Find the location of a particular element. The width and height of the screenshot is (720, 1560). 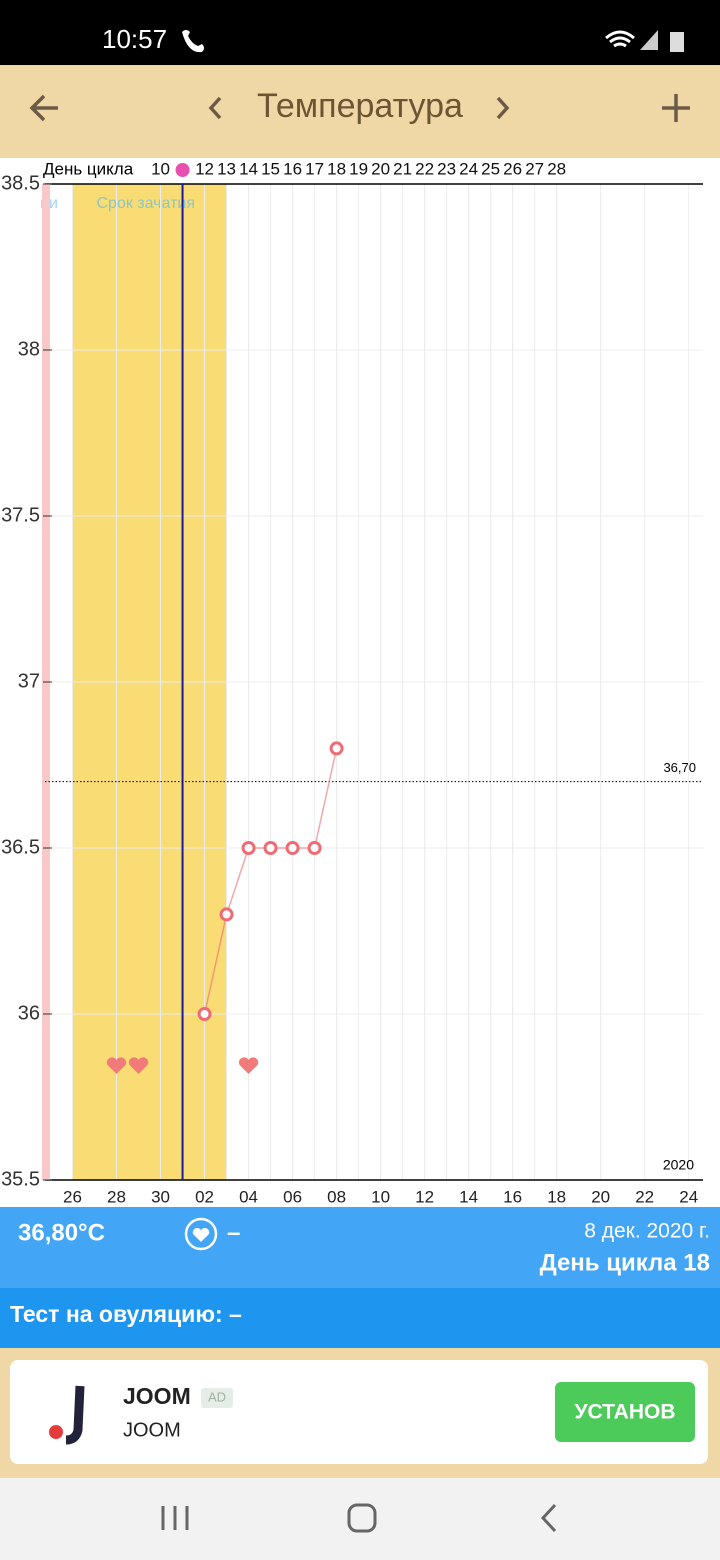

x-tick-label: 24 is located at coordinates (688, 1196).